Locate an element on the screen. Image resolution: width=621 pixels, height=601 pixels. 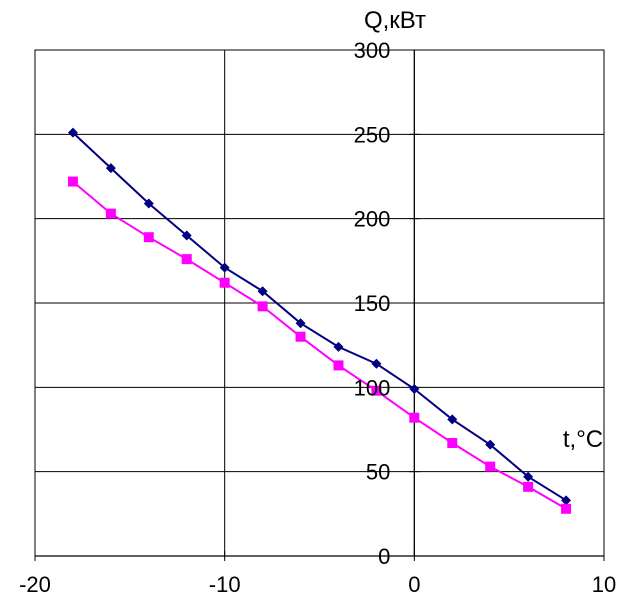
y-tick-label: 100 is located at coordinates (372, 387).